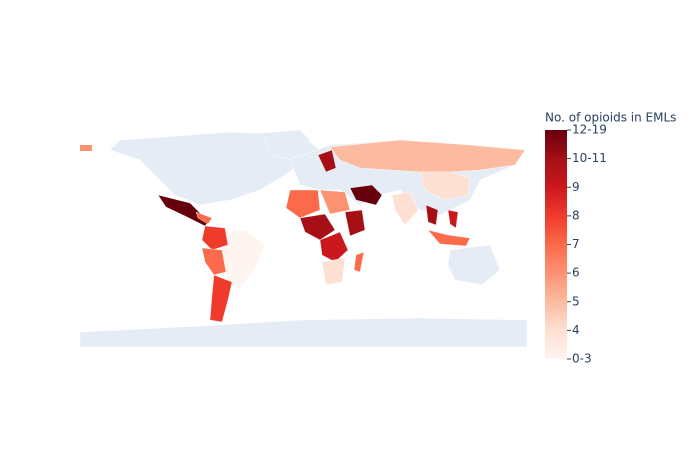 This screenshot has width=700, height=454. I want to click on colorbar-tick-label: 0-3, so click(582, 359).